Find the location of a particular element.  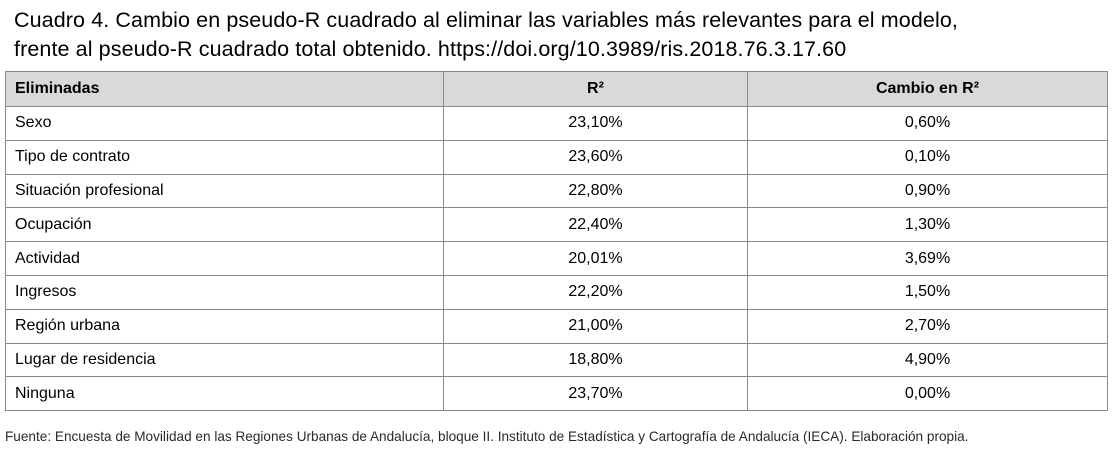

cell-change: 3,69% is located at coordinates (927, 258).